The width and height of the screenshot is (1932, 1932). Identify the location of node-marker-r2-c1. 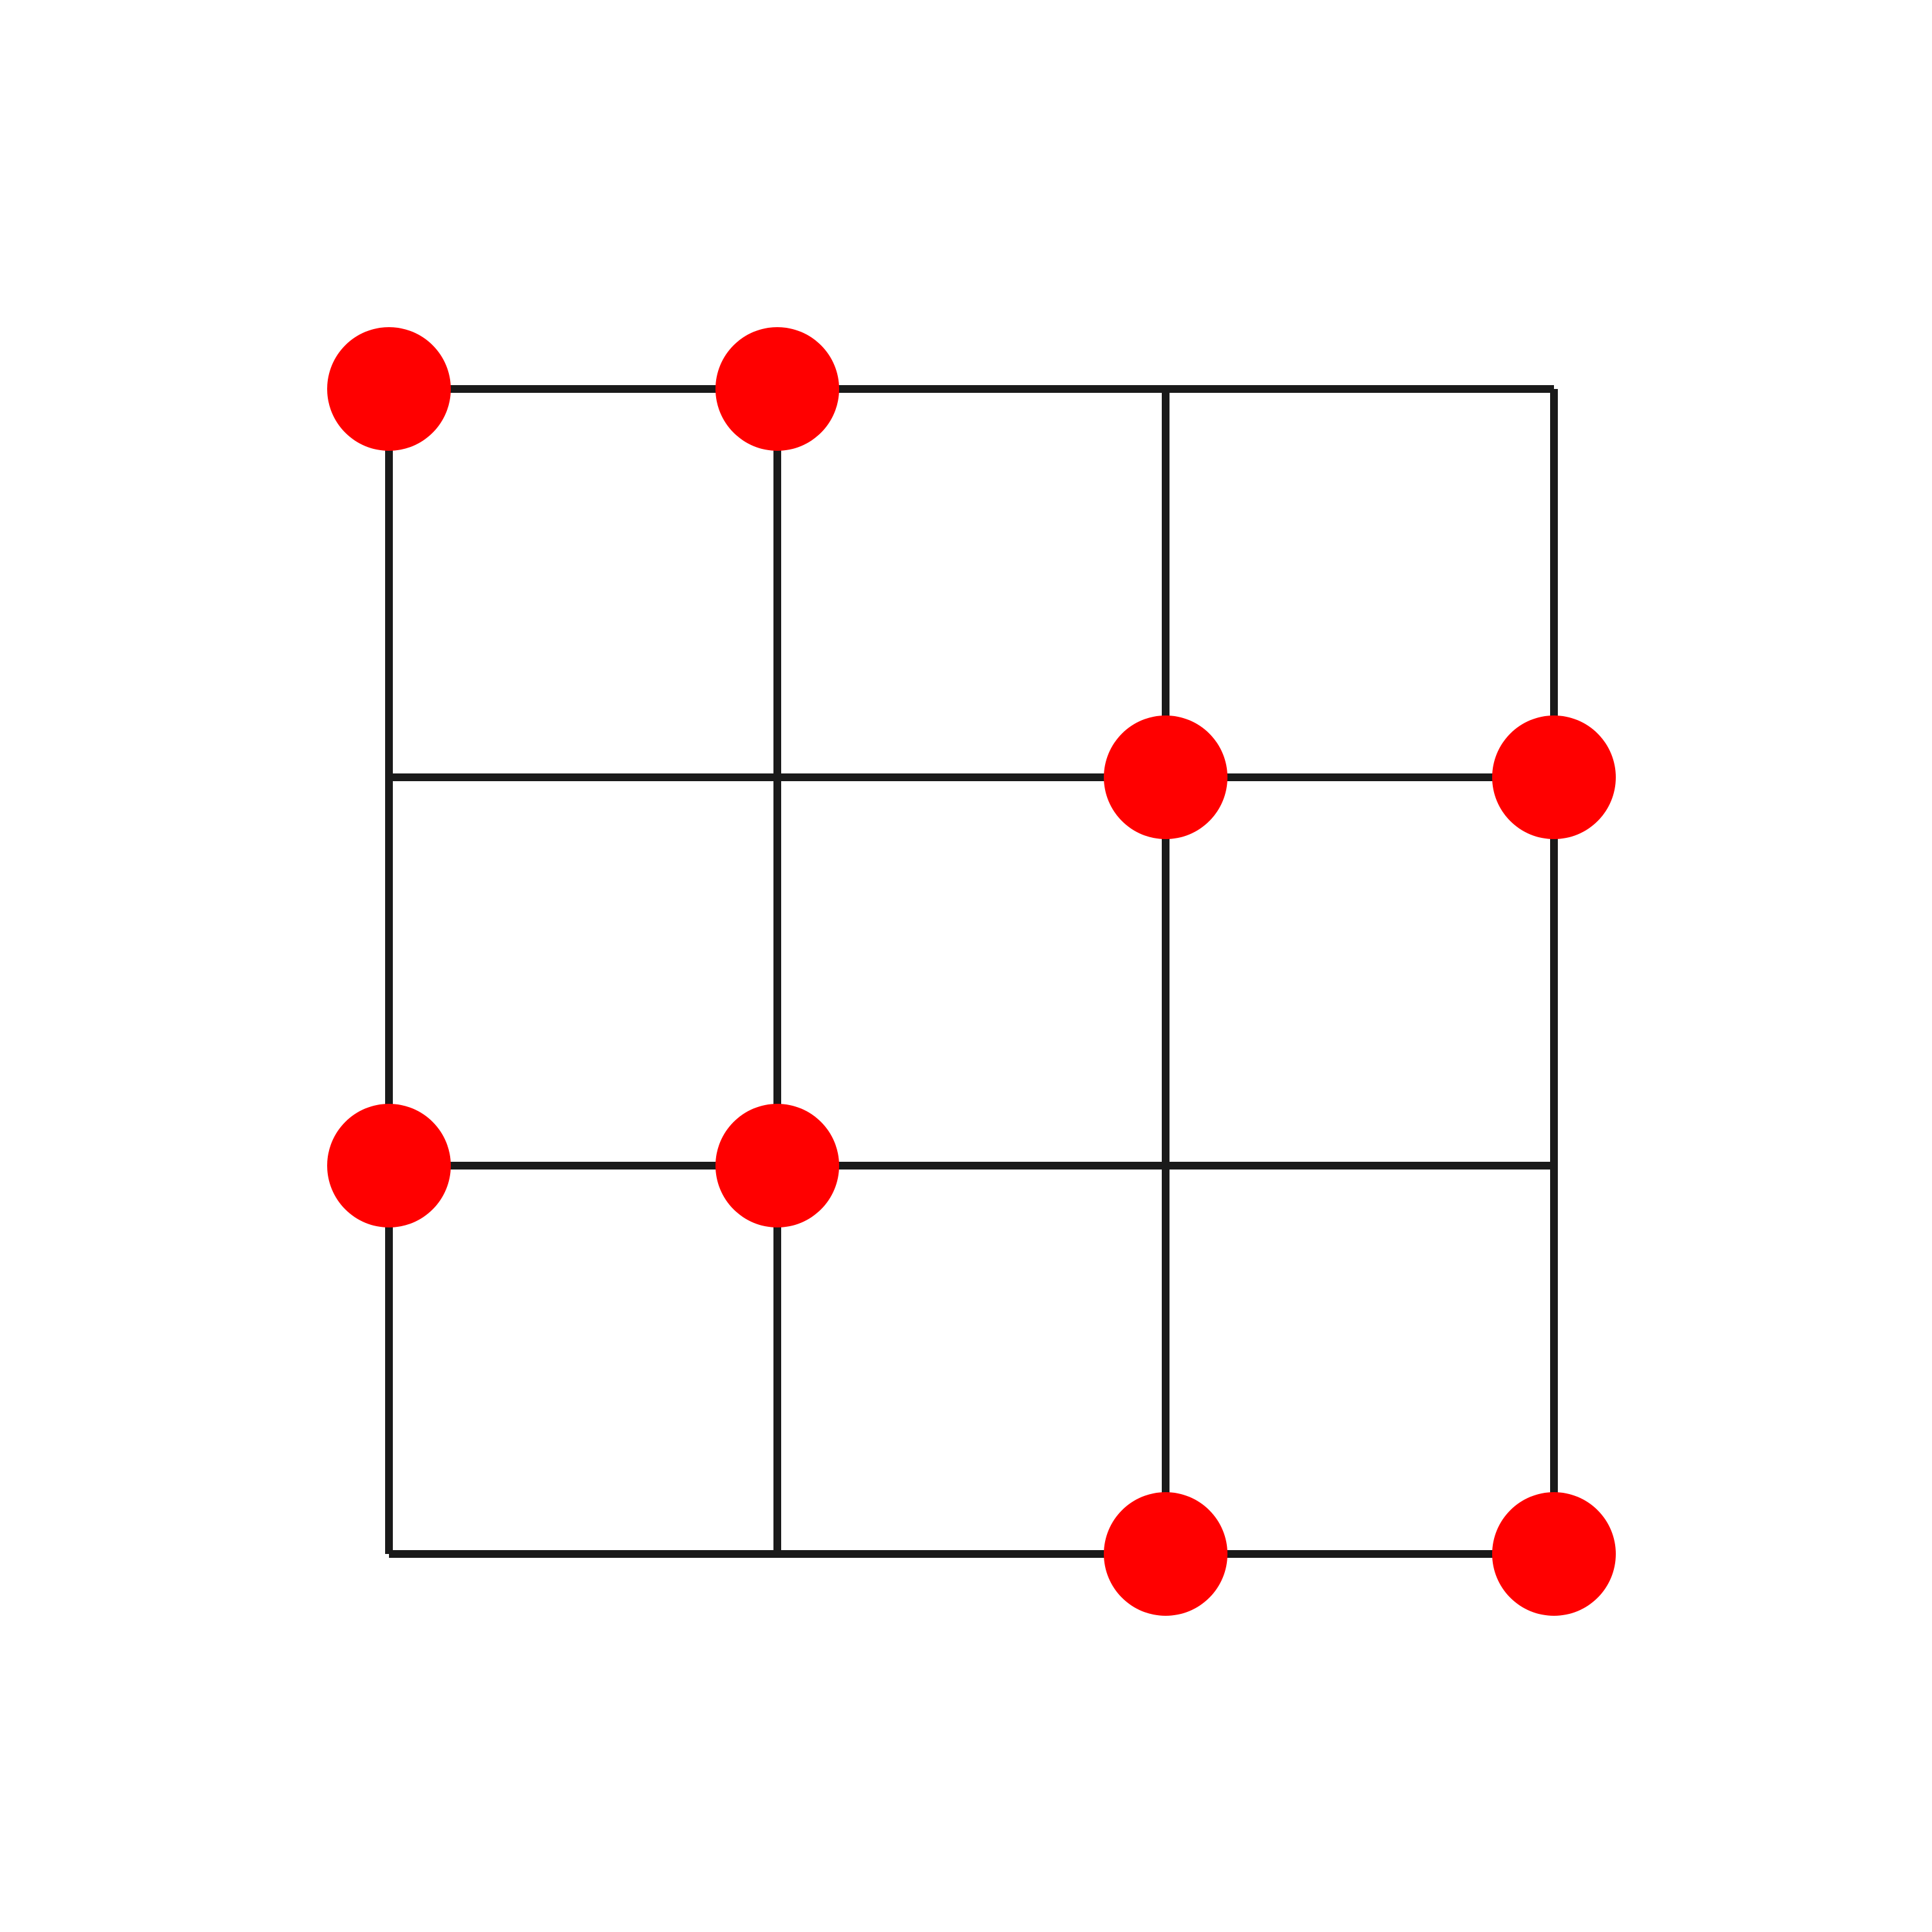
(777, 1165).